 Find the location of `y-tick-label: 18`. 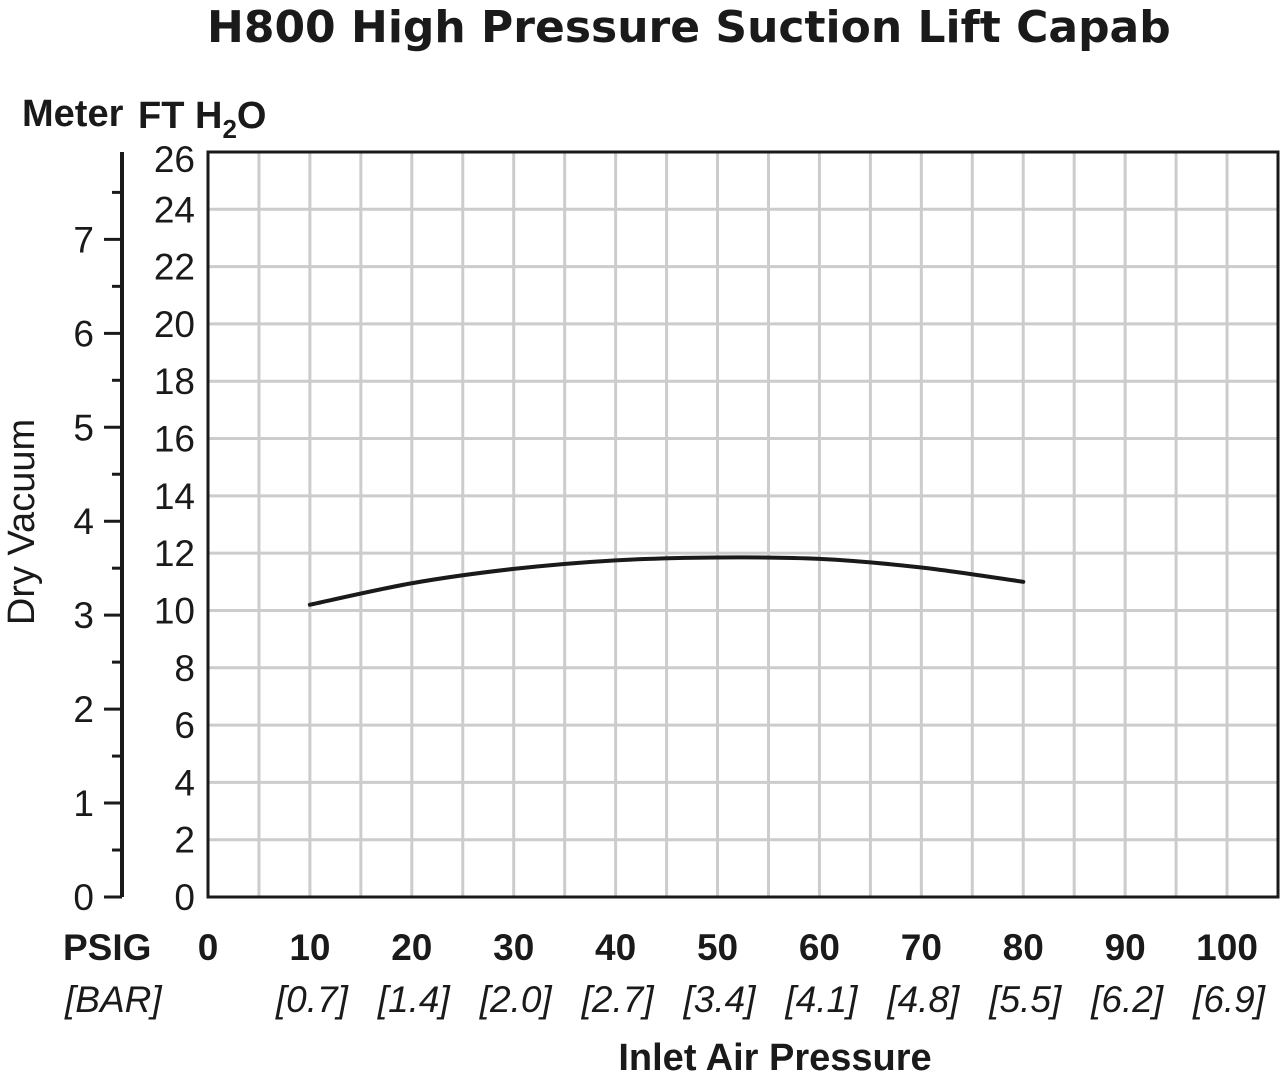

y-tick-label: 18 is located at coordinates (174, 381).